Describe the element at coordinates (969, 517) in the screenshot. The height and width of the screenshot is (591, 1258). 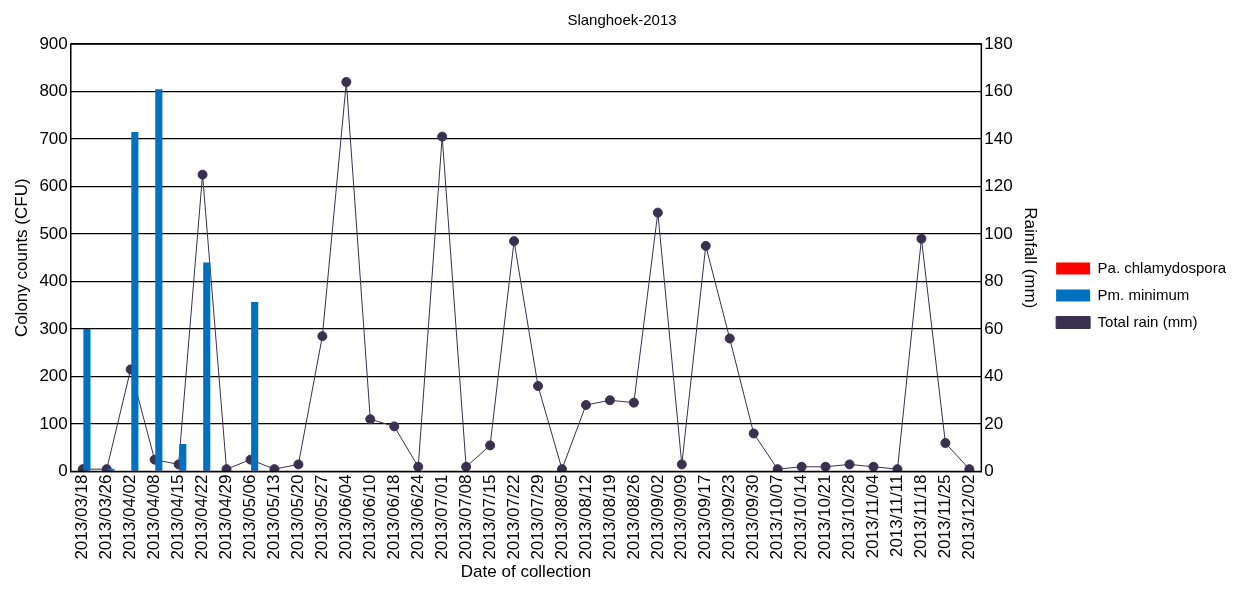
I see `x-tick-label: 2013/12/02` at that location.